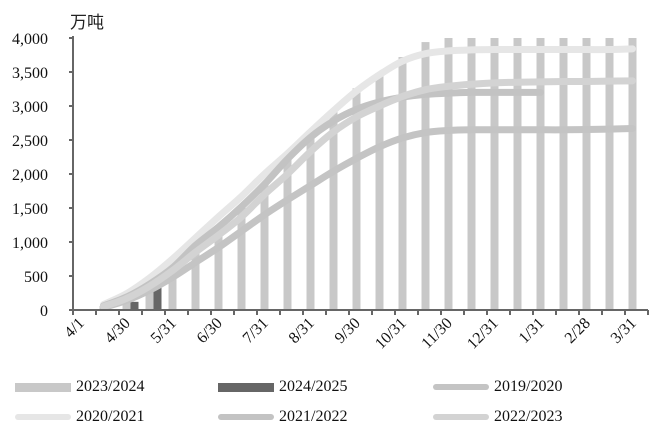  What do you see at coordinates (30, 209) in the screenshot?
I see `y-tick-label: 1,500` at bounding box center [30, 209].